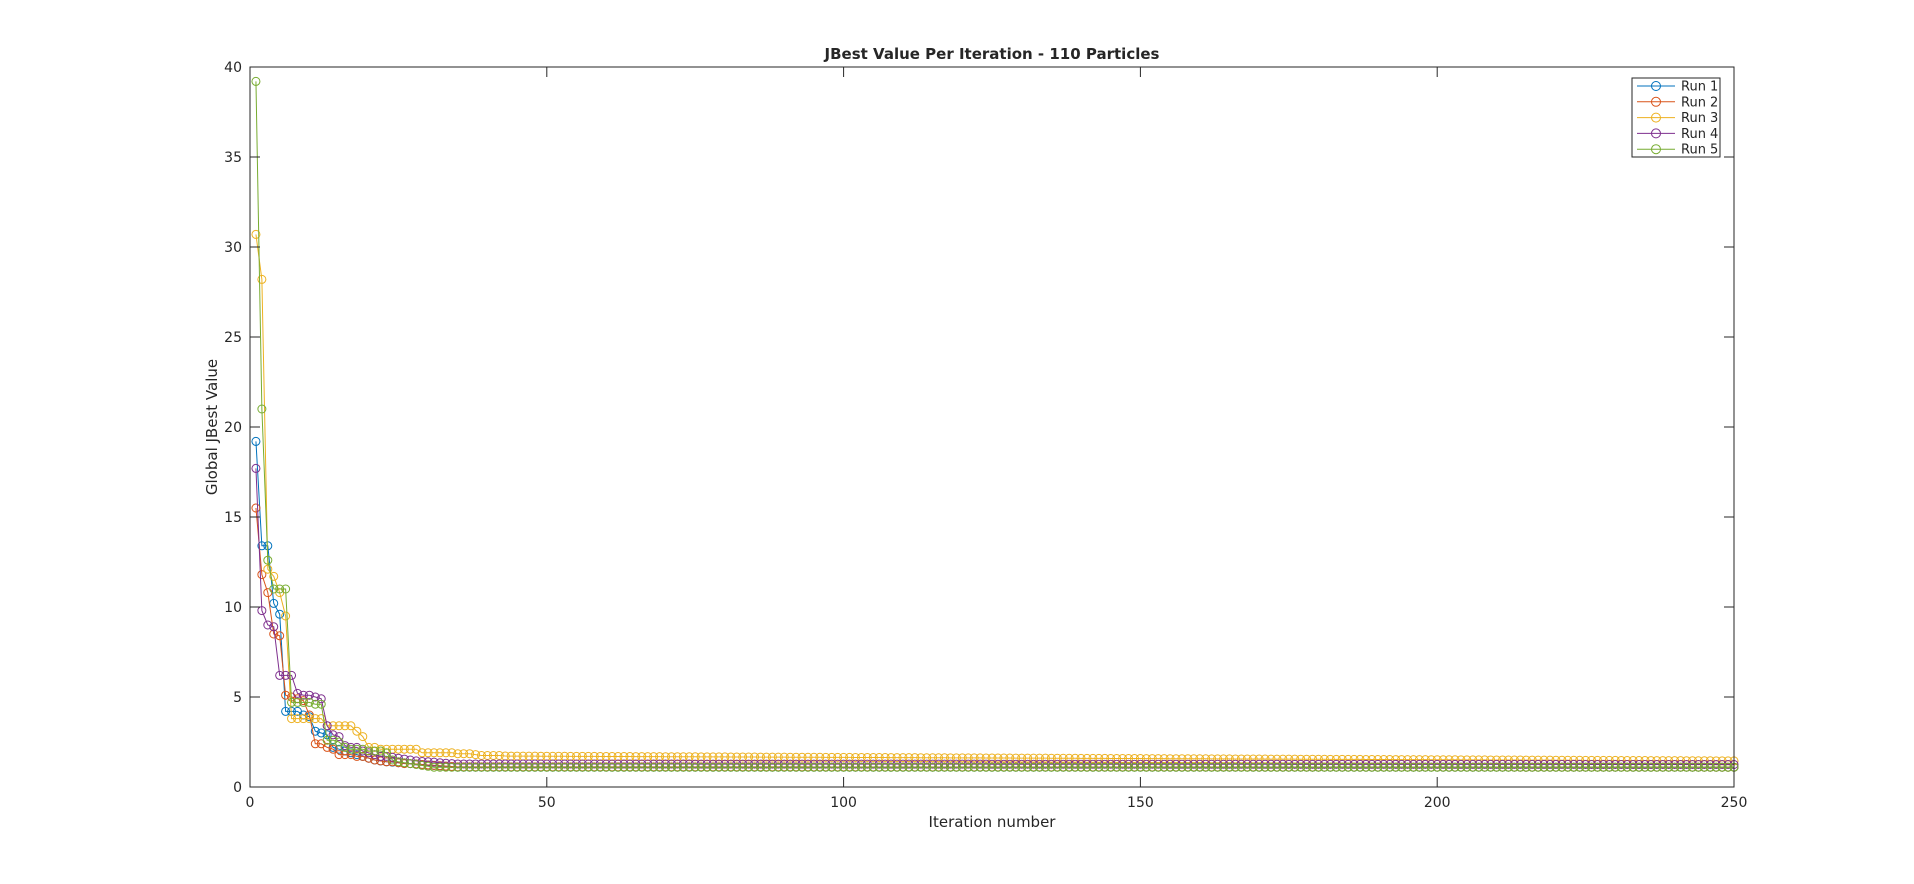  I want to click on legend-label: Run 3, so click(1699, 118).